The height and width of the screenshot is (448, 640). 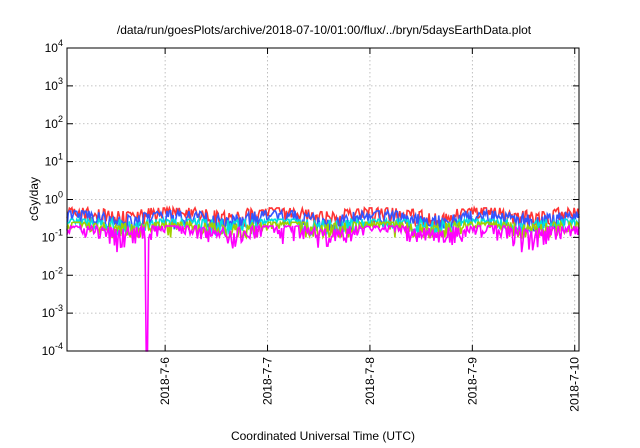 I want to click on y-tick-label: 10¹, so click(x=54, y=160).